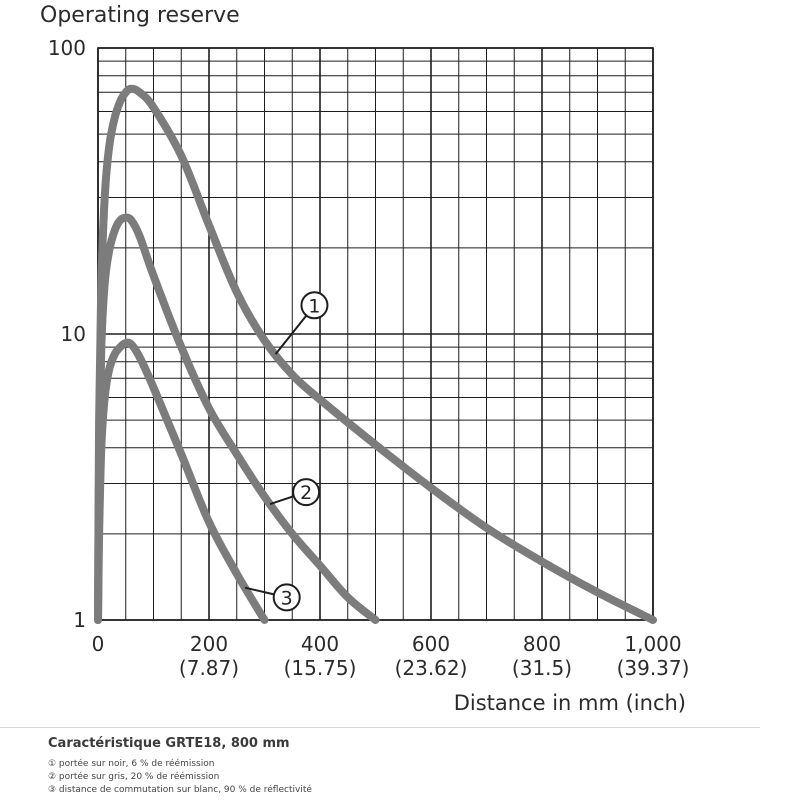 The width and height of the screenshot is (800, 800). What do you see at coordinates (134, 777) in the screenshot?
I see `caption-note: ② portée sur gris, 20 % de réémission` at bounding box center [134, 777].